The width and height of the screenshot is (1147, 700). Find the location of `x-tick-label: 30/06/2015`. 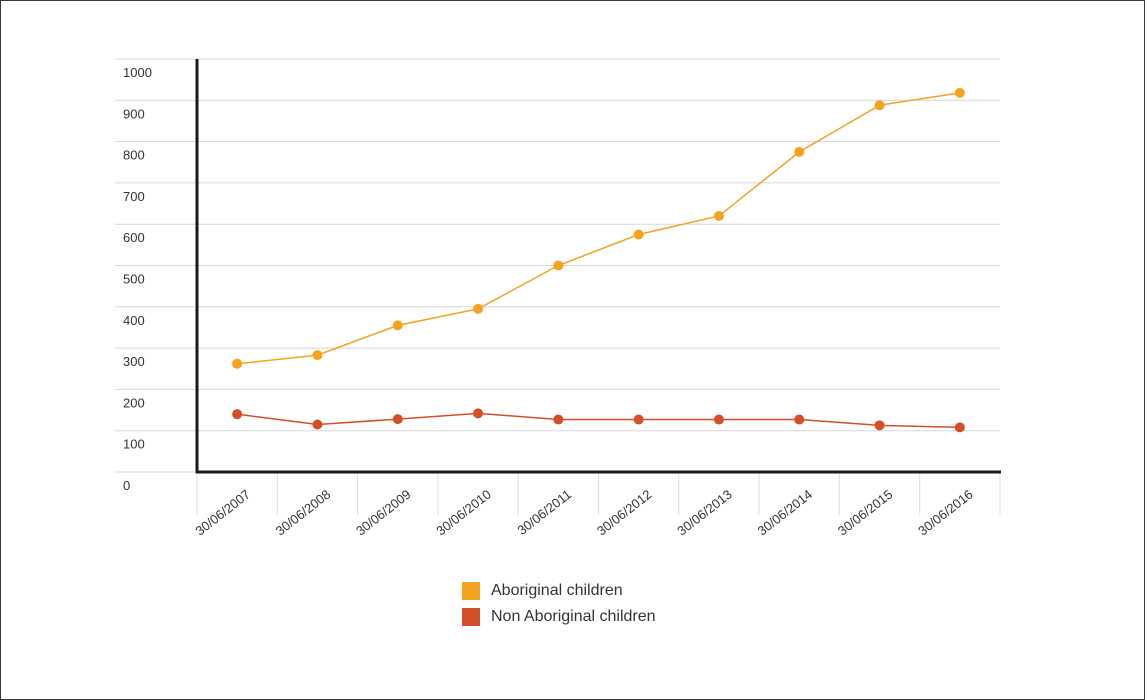

x-tick-label: 30/06/2015 is located at coordinates (865, 513).